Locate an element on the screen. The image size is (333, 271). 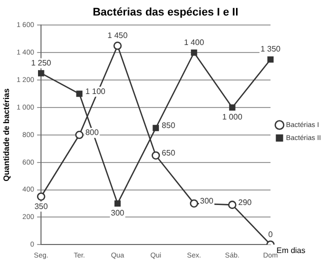
x-axis-title: Em dias is located at coordinates (291, 250).